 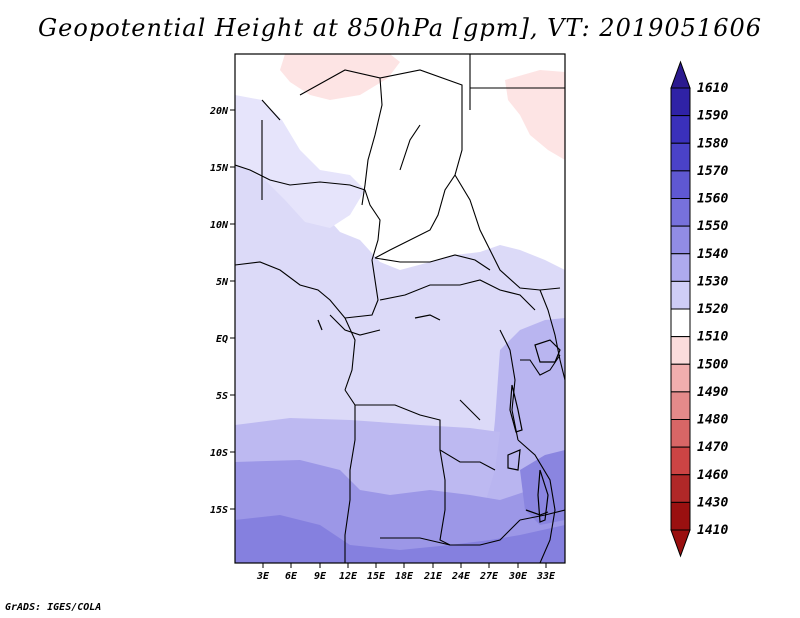 I want to click on shading-1550-se, so click(x=542, y=487).